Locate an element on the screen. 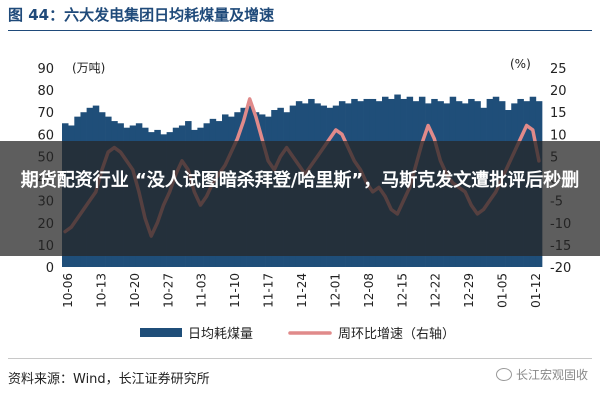 The width and height of the screenshot is (600, 400). x-tick-label: 12-22 is located at coordinates (436, 290).